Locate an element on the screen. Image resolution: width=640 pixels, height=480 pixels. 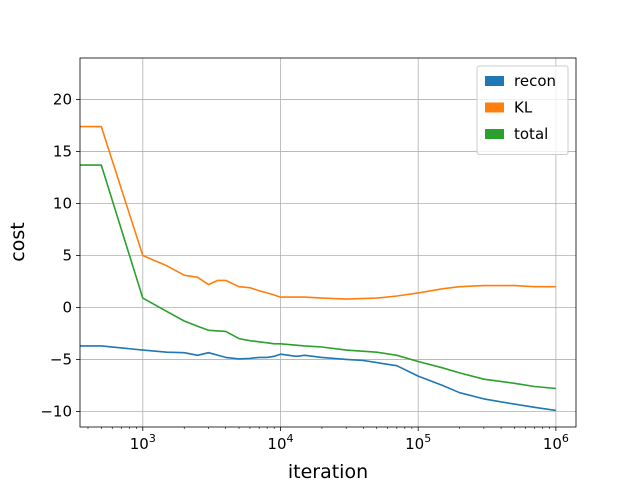
y-tick-label: 20 is located at coordinates (62, 100).